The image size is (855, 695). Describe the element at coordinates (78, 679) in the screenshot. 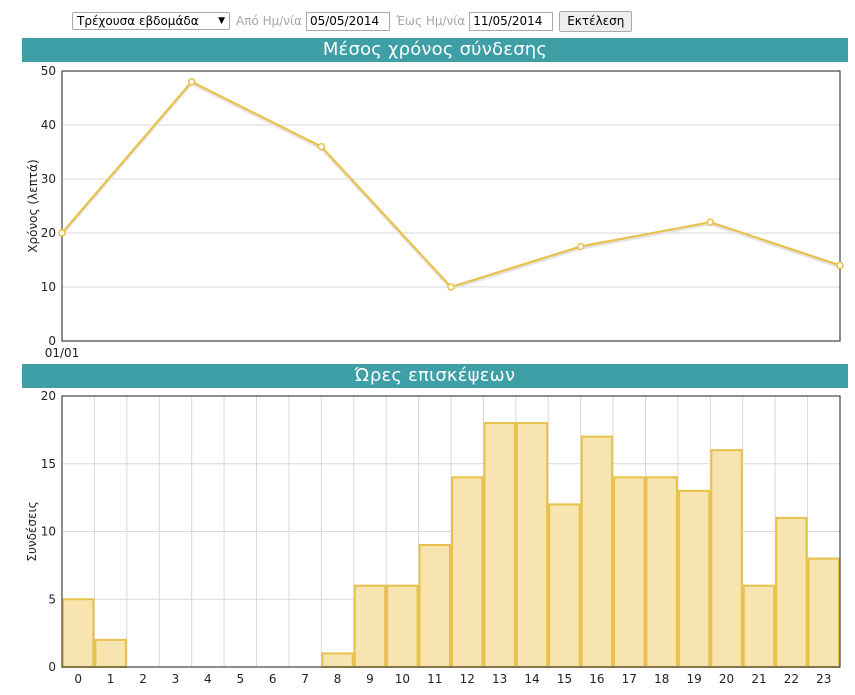

I see `bar-x-tick-label: 0` at that location.